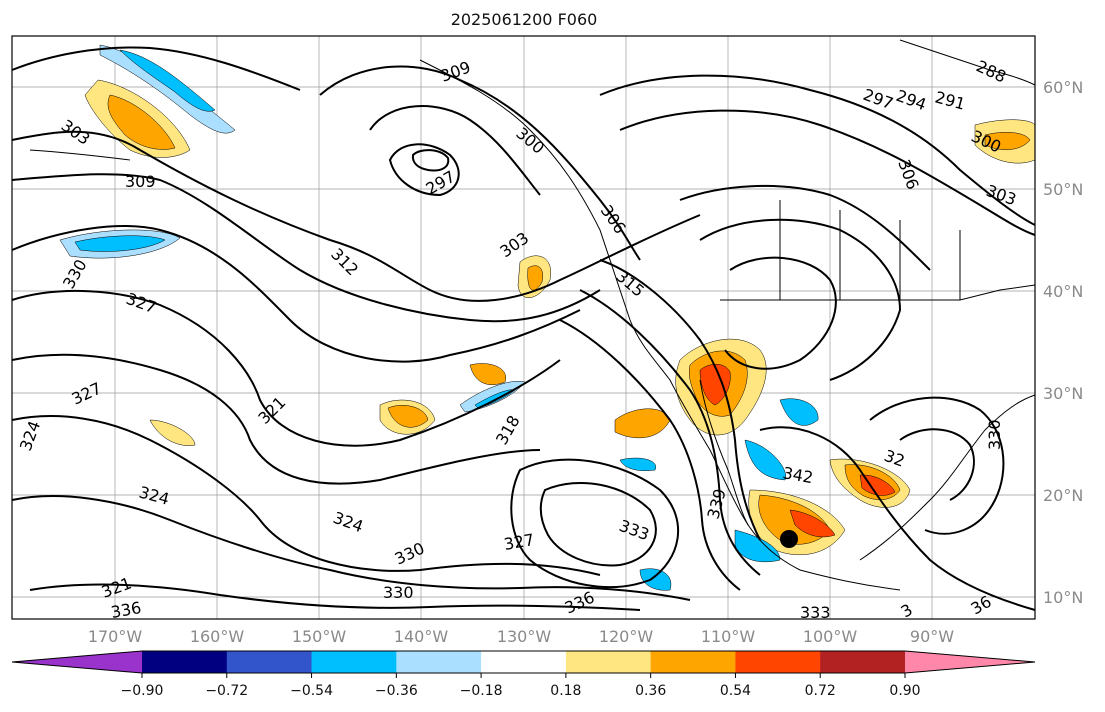 This screenshot has height=712, width=1105. I want to click on colorbar-tick-label: 0.36, so click(650, 691).